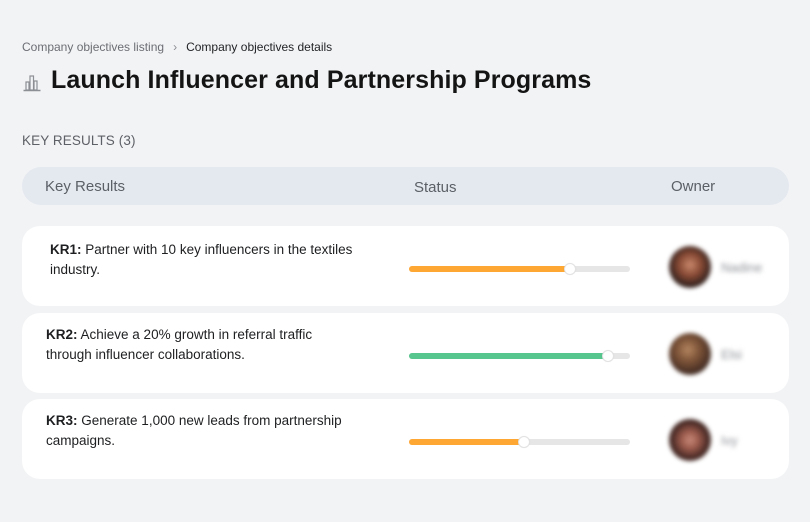 This screenshot has height=522, width=810. Describe the element at coordinates (62, 334) in the screenshot. I see `key-result-code: KR2:` at that location.